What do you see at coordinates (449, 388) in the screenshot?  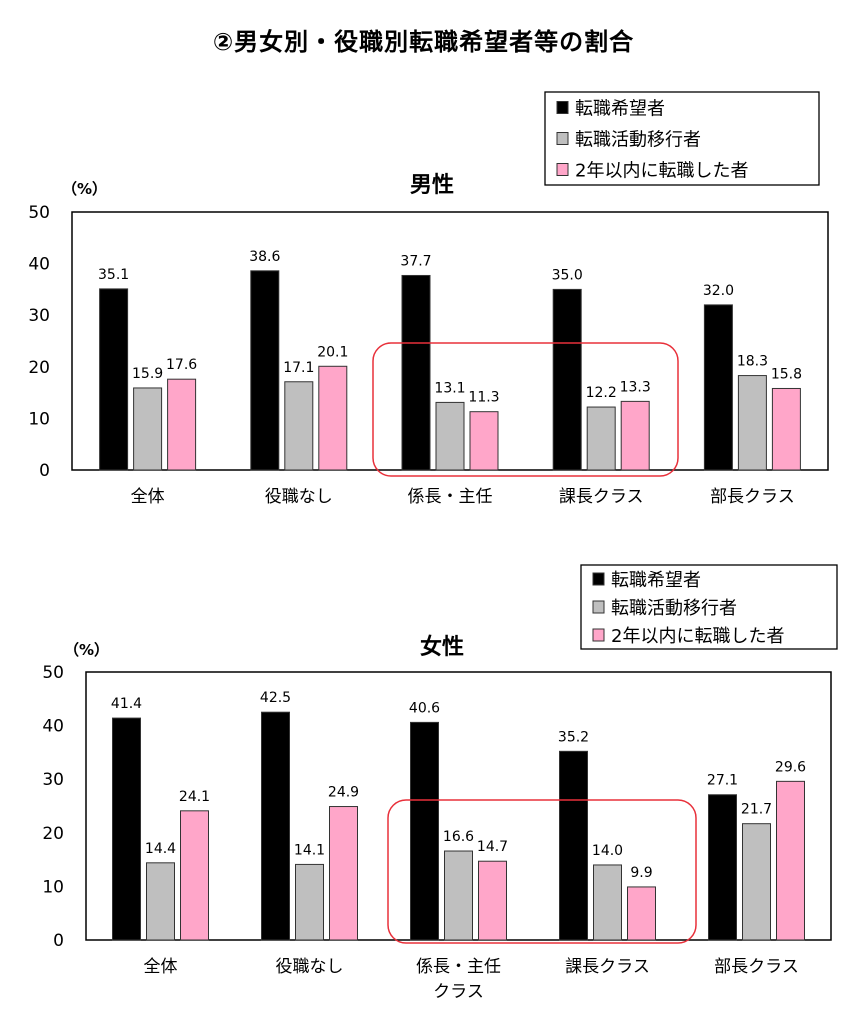 I see `data-label: 13.1` at bounding box center [449, 388].